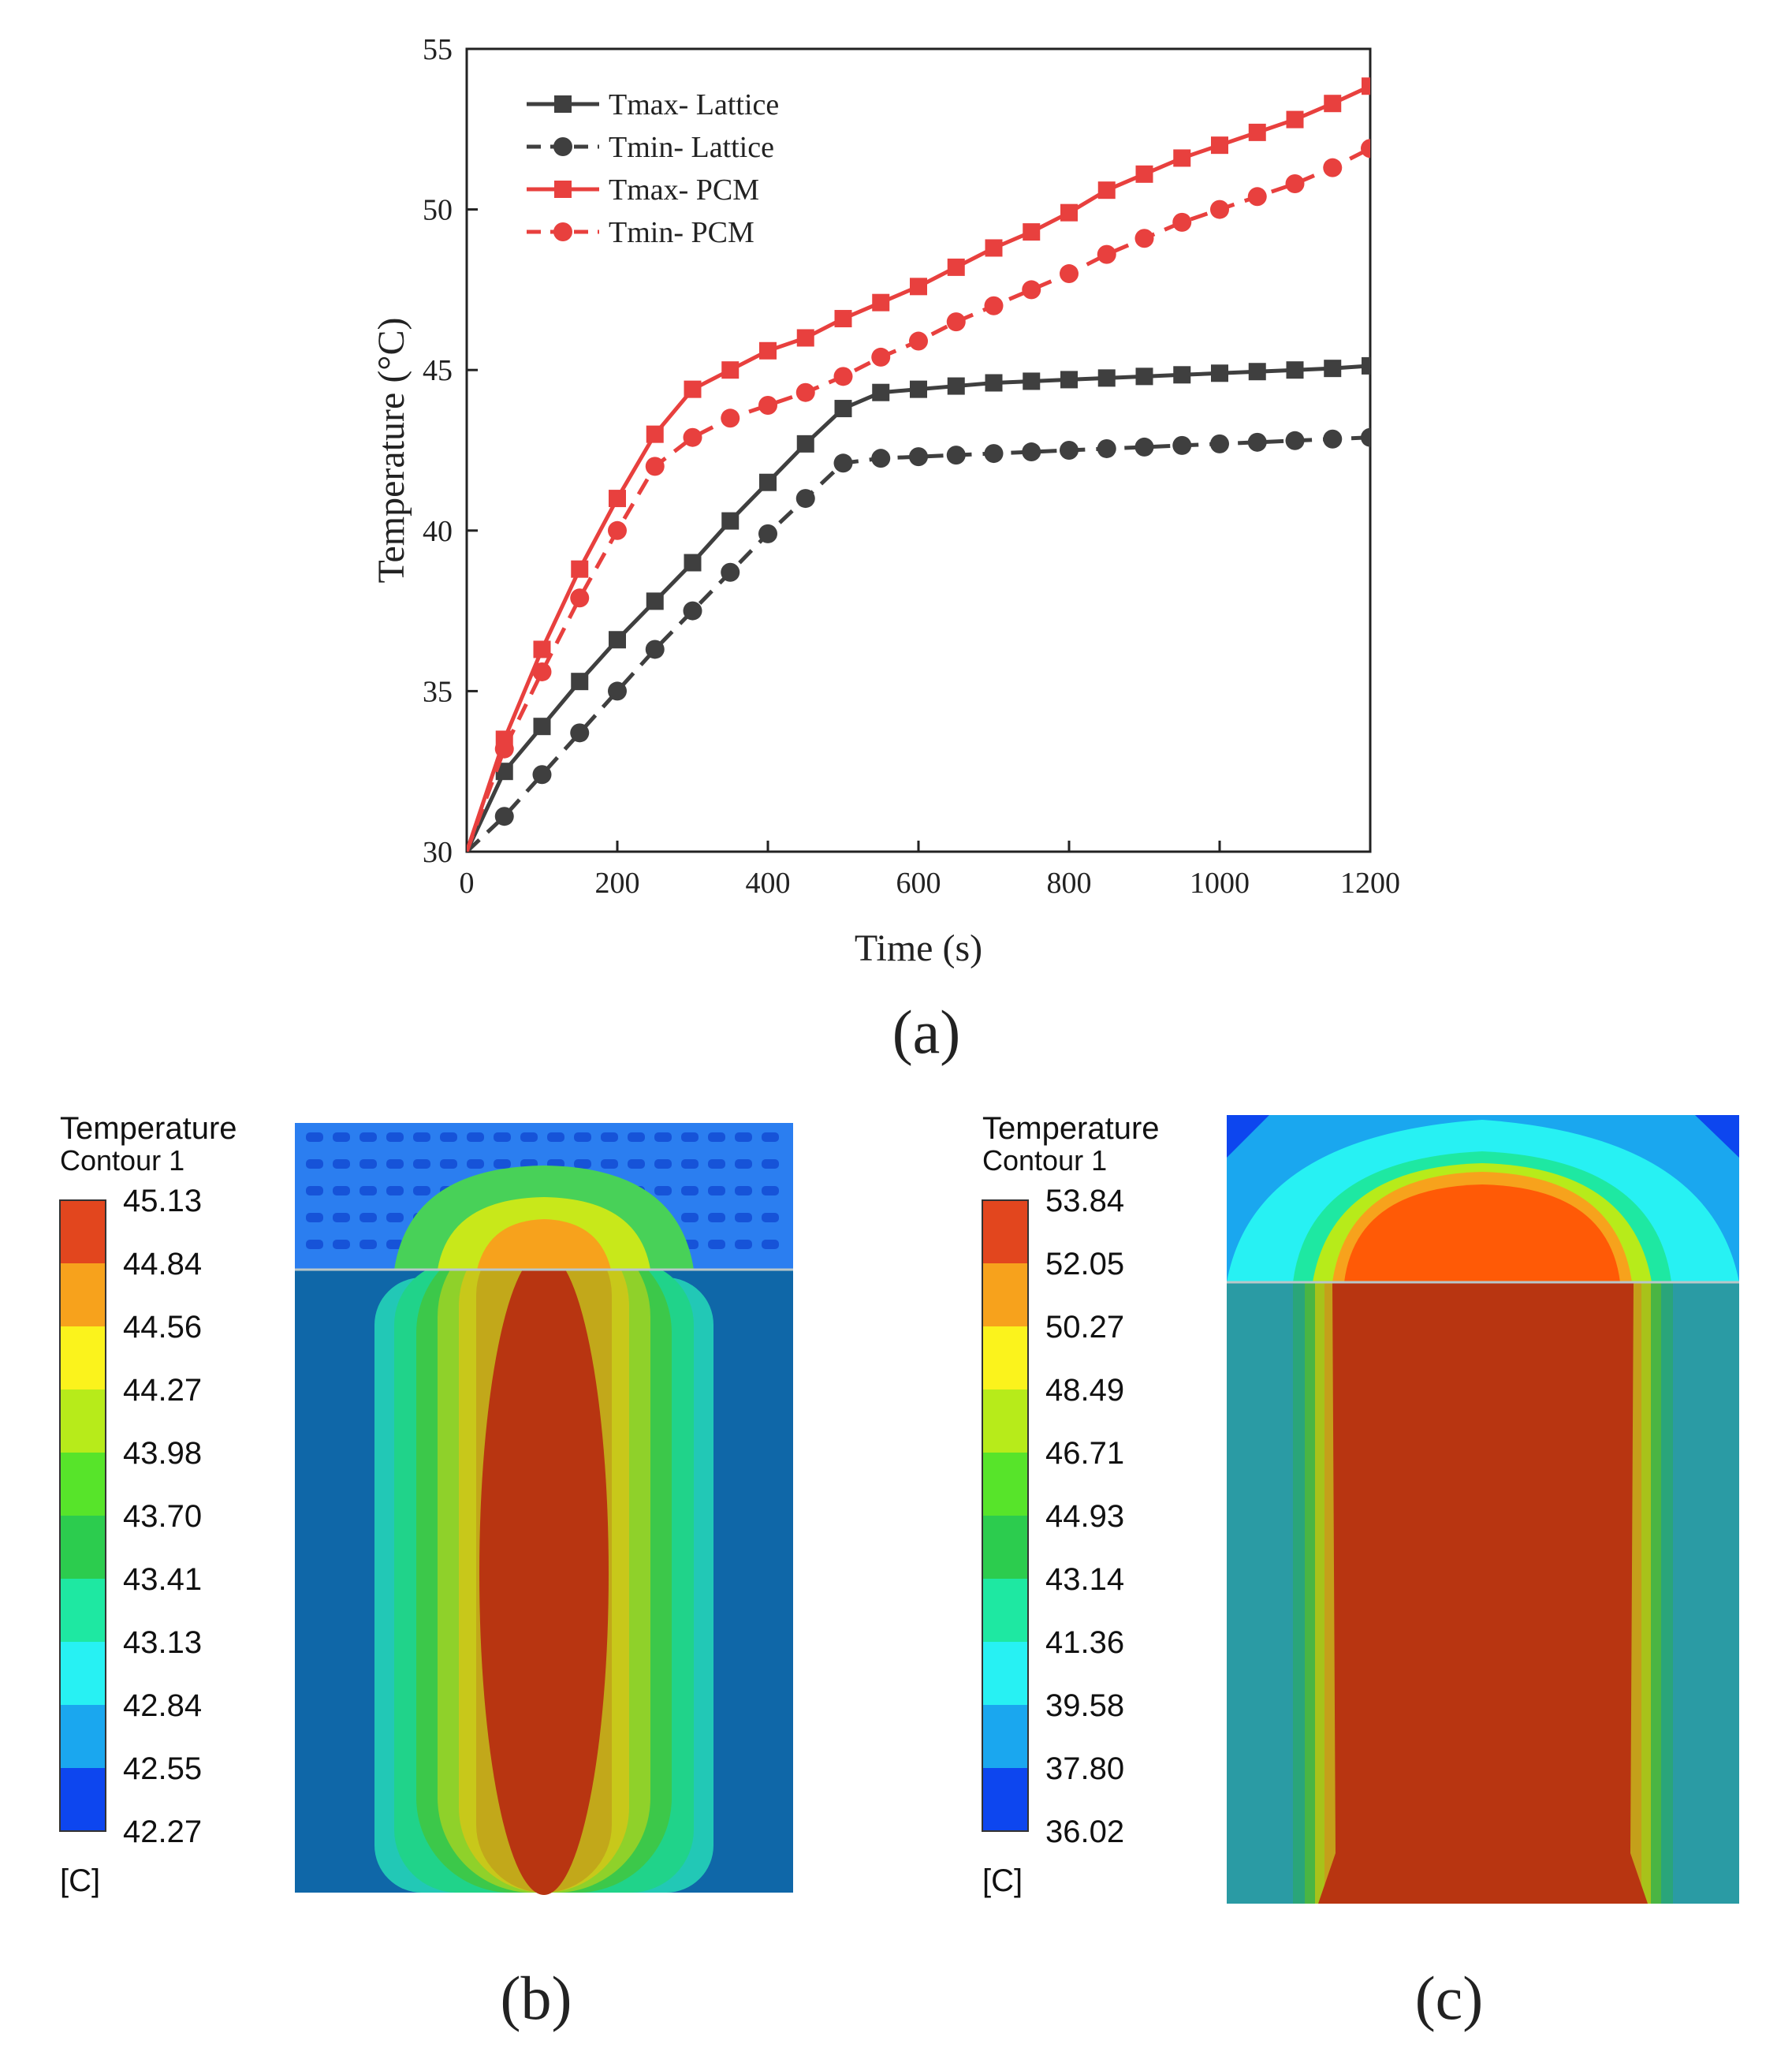  Describe the element at coordinates (694, 104) in the screenshot. I see `legend-label: Tmax- Lattice` at that location.